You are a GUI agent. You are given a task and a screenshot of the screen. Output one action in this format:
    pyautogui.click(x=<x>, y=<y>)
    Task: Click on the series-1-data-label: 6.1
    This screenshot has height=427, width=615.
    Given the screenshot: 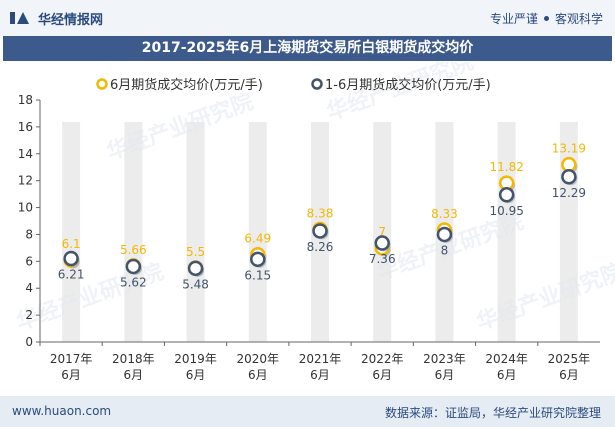 What is the action you would take?
    pyautogui.click(x=71, y=244)
    